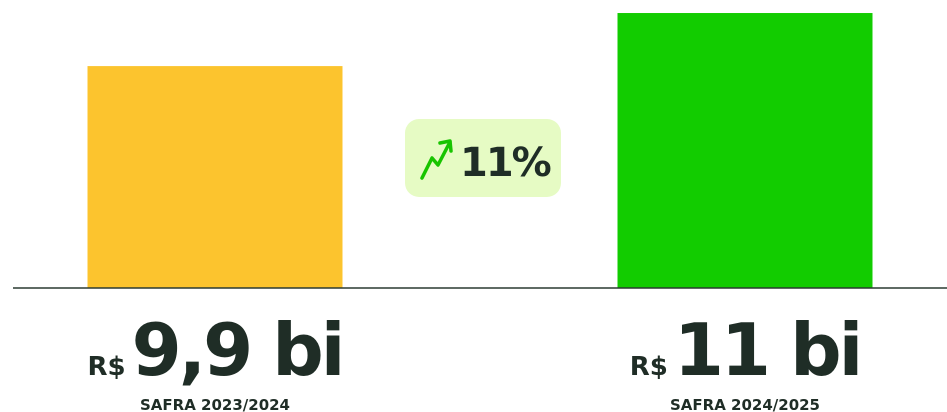  I want to click on value-label: R$9,9 bi, so click(215, 350).